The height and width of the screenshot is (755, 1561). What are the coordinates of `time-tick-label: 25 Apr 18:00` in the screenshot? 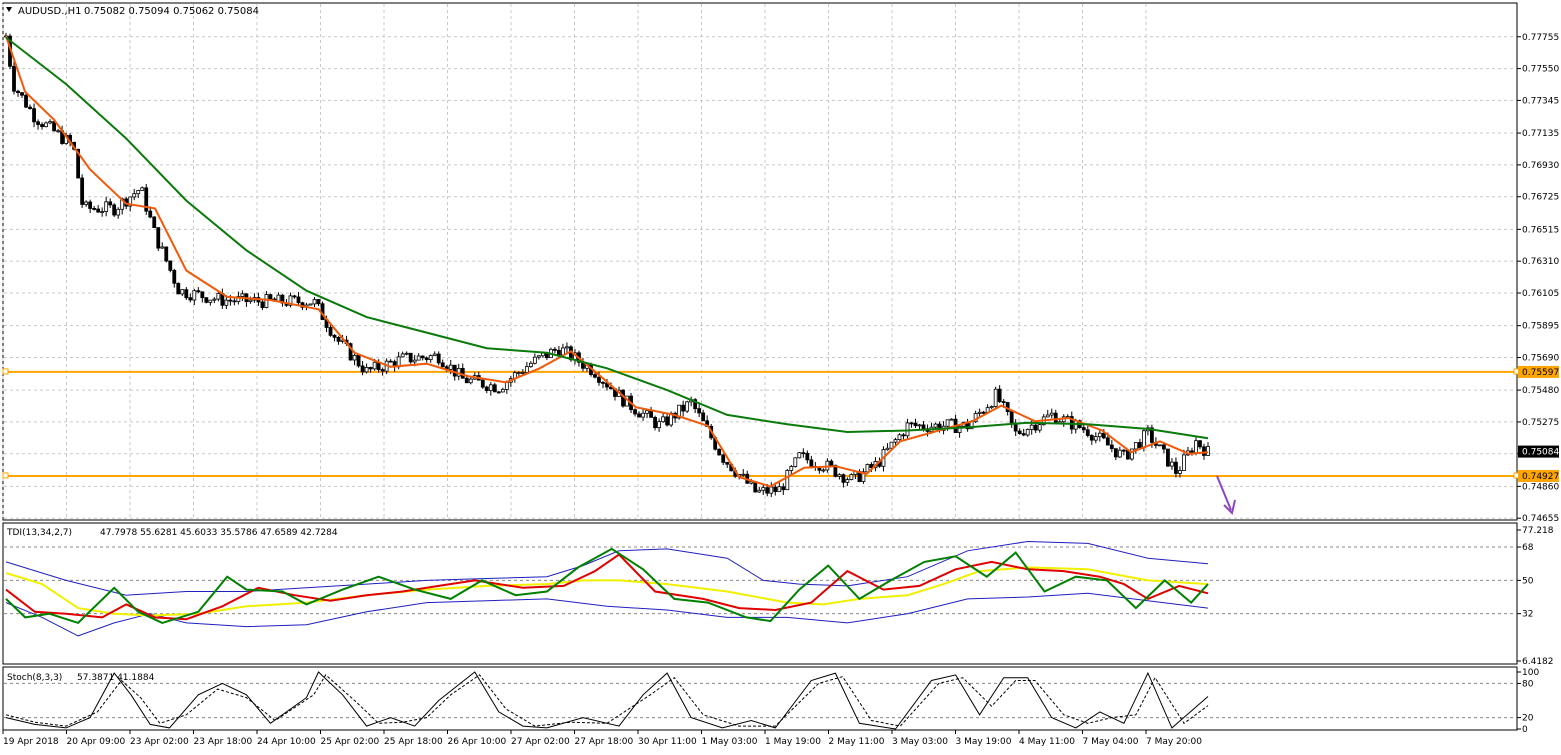 It's located at (413, 742).